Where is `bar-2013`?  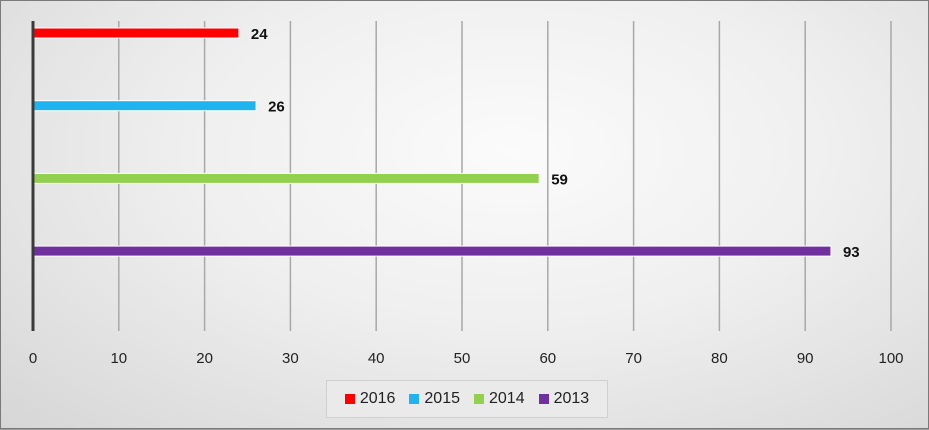 bar-2013 is located at coordinates (432, 251).